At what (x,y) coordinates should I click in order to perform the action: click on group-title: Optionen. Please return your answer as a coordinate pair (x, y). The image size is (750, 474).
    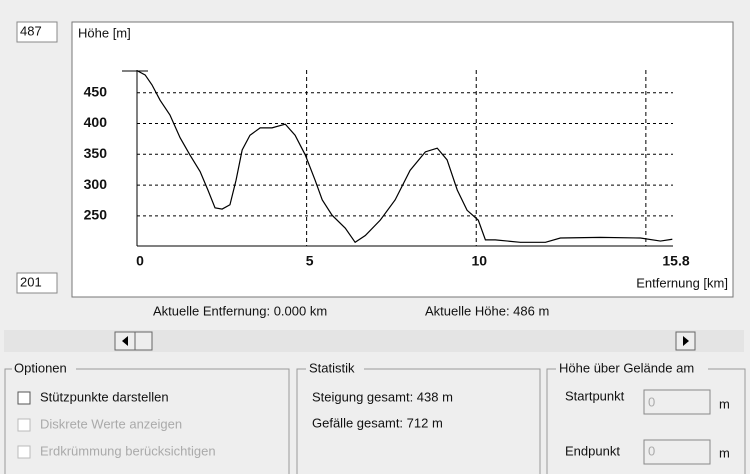
    Looking at the image, I should click on (40, 367).